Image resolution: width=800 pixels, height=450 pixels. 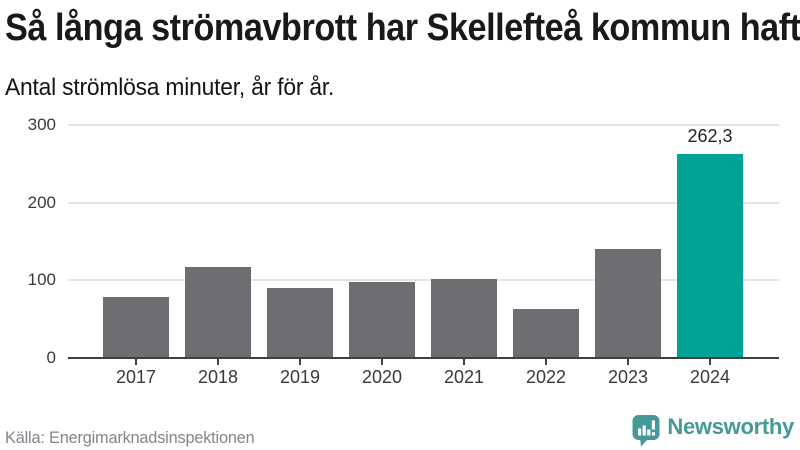 I want to click on x-tick-label-2023: 2023, so click(x=628, y=377).